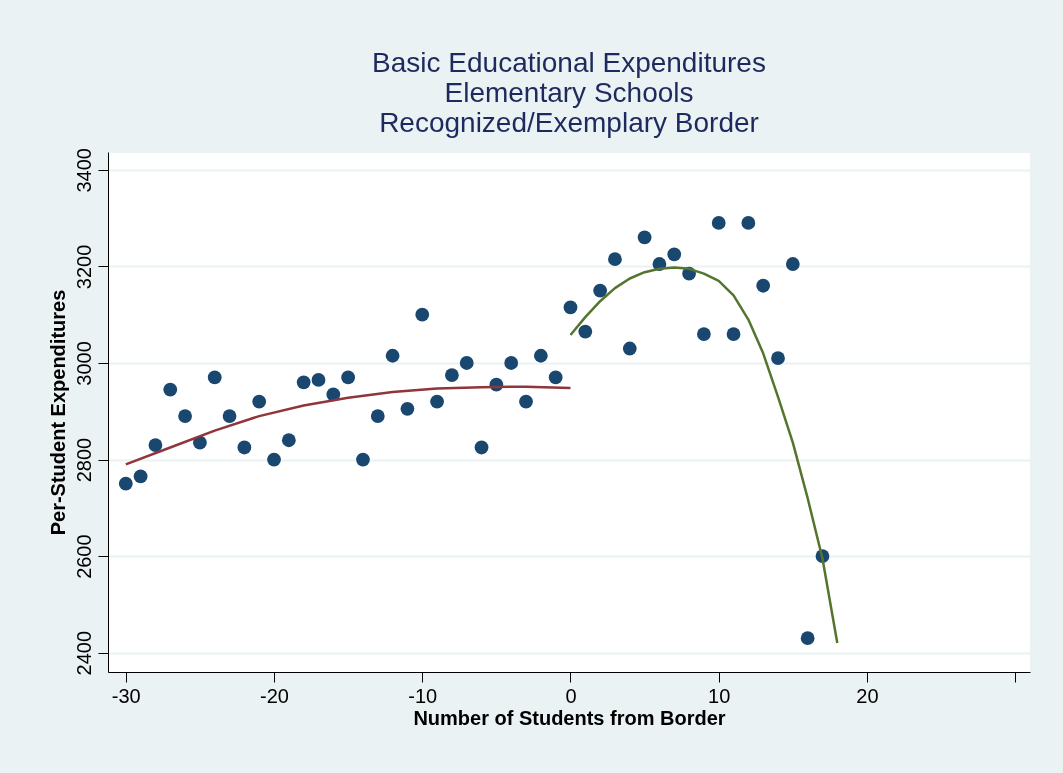 Image resolution: width=1063 pixels, height=773 pixels. What do you see at coordinates (83, 363) in the screenshot?
I see `y-tick-label: 3000` at bounding box center [83, 363].